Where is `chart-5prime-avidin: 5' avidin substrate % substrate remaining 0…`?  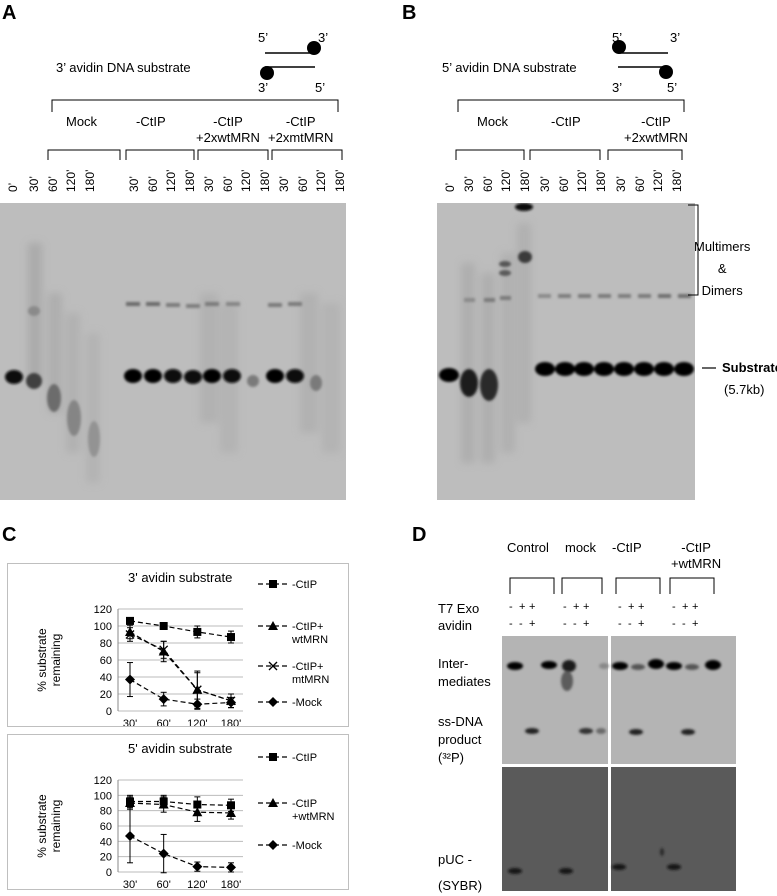 chart-5prime-avidin: 5' avidin substrate % substrate remaining 0… is located at coordinates (185, 816).